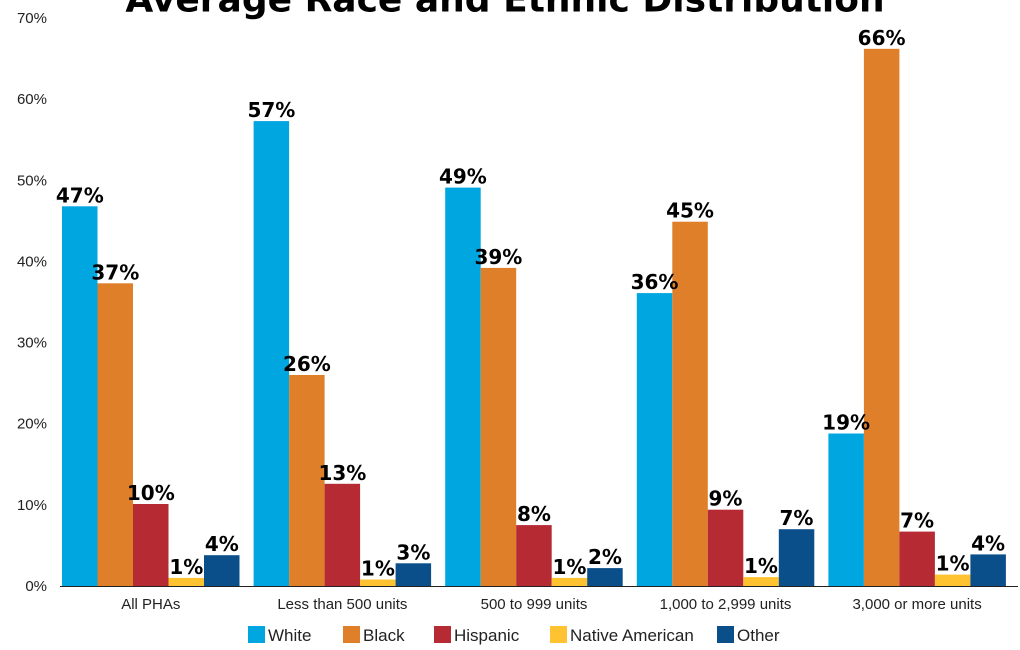 Image resolution: width=1020 pixels, height=650 pixels. Describe the element at coordinates (32, 18) in the screenshot. I see `y-tick-label: 70%` at that location.